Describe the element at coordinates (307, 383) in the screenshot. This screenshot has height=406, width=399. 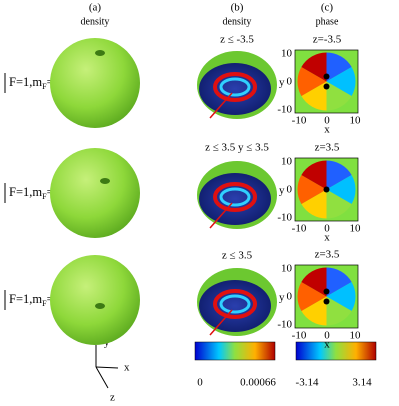
I see `colorbar-min: -3.14` at that location.